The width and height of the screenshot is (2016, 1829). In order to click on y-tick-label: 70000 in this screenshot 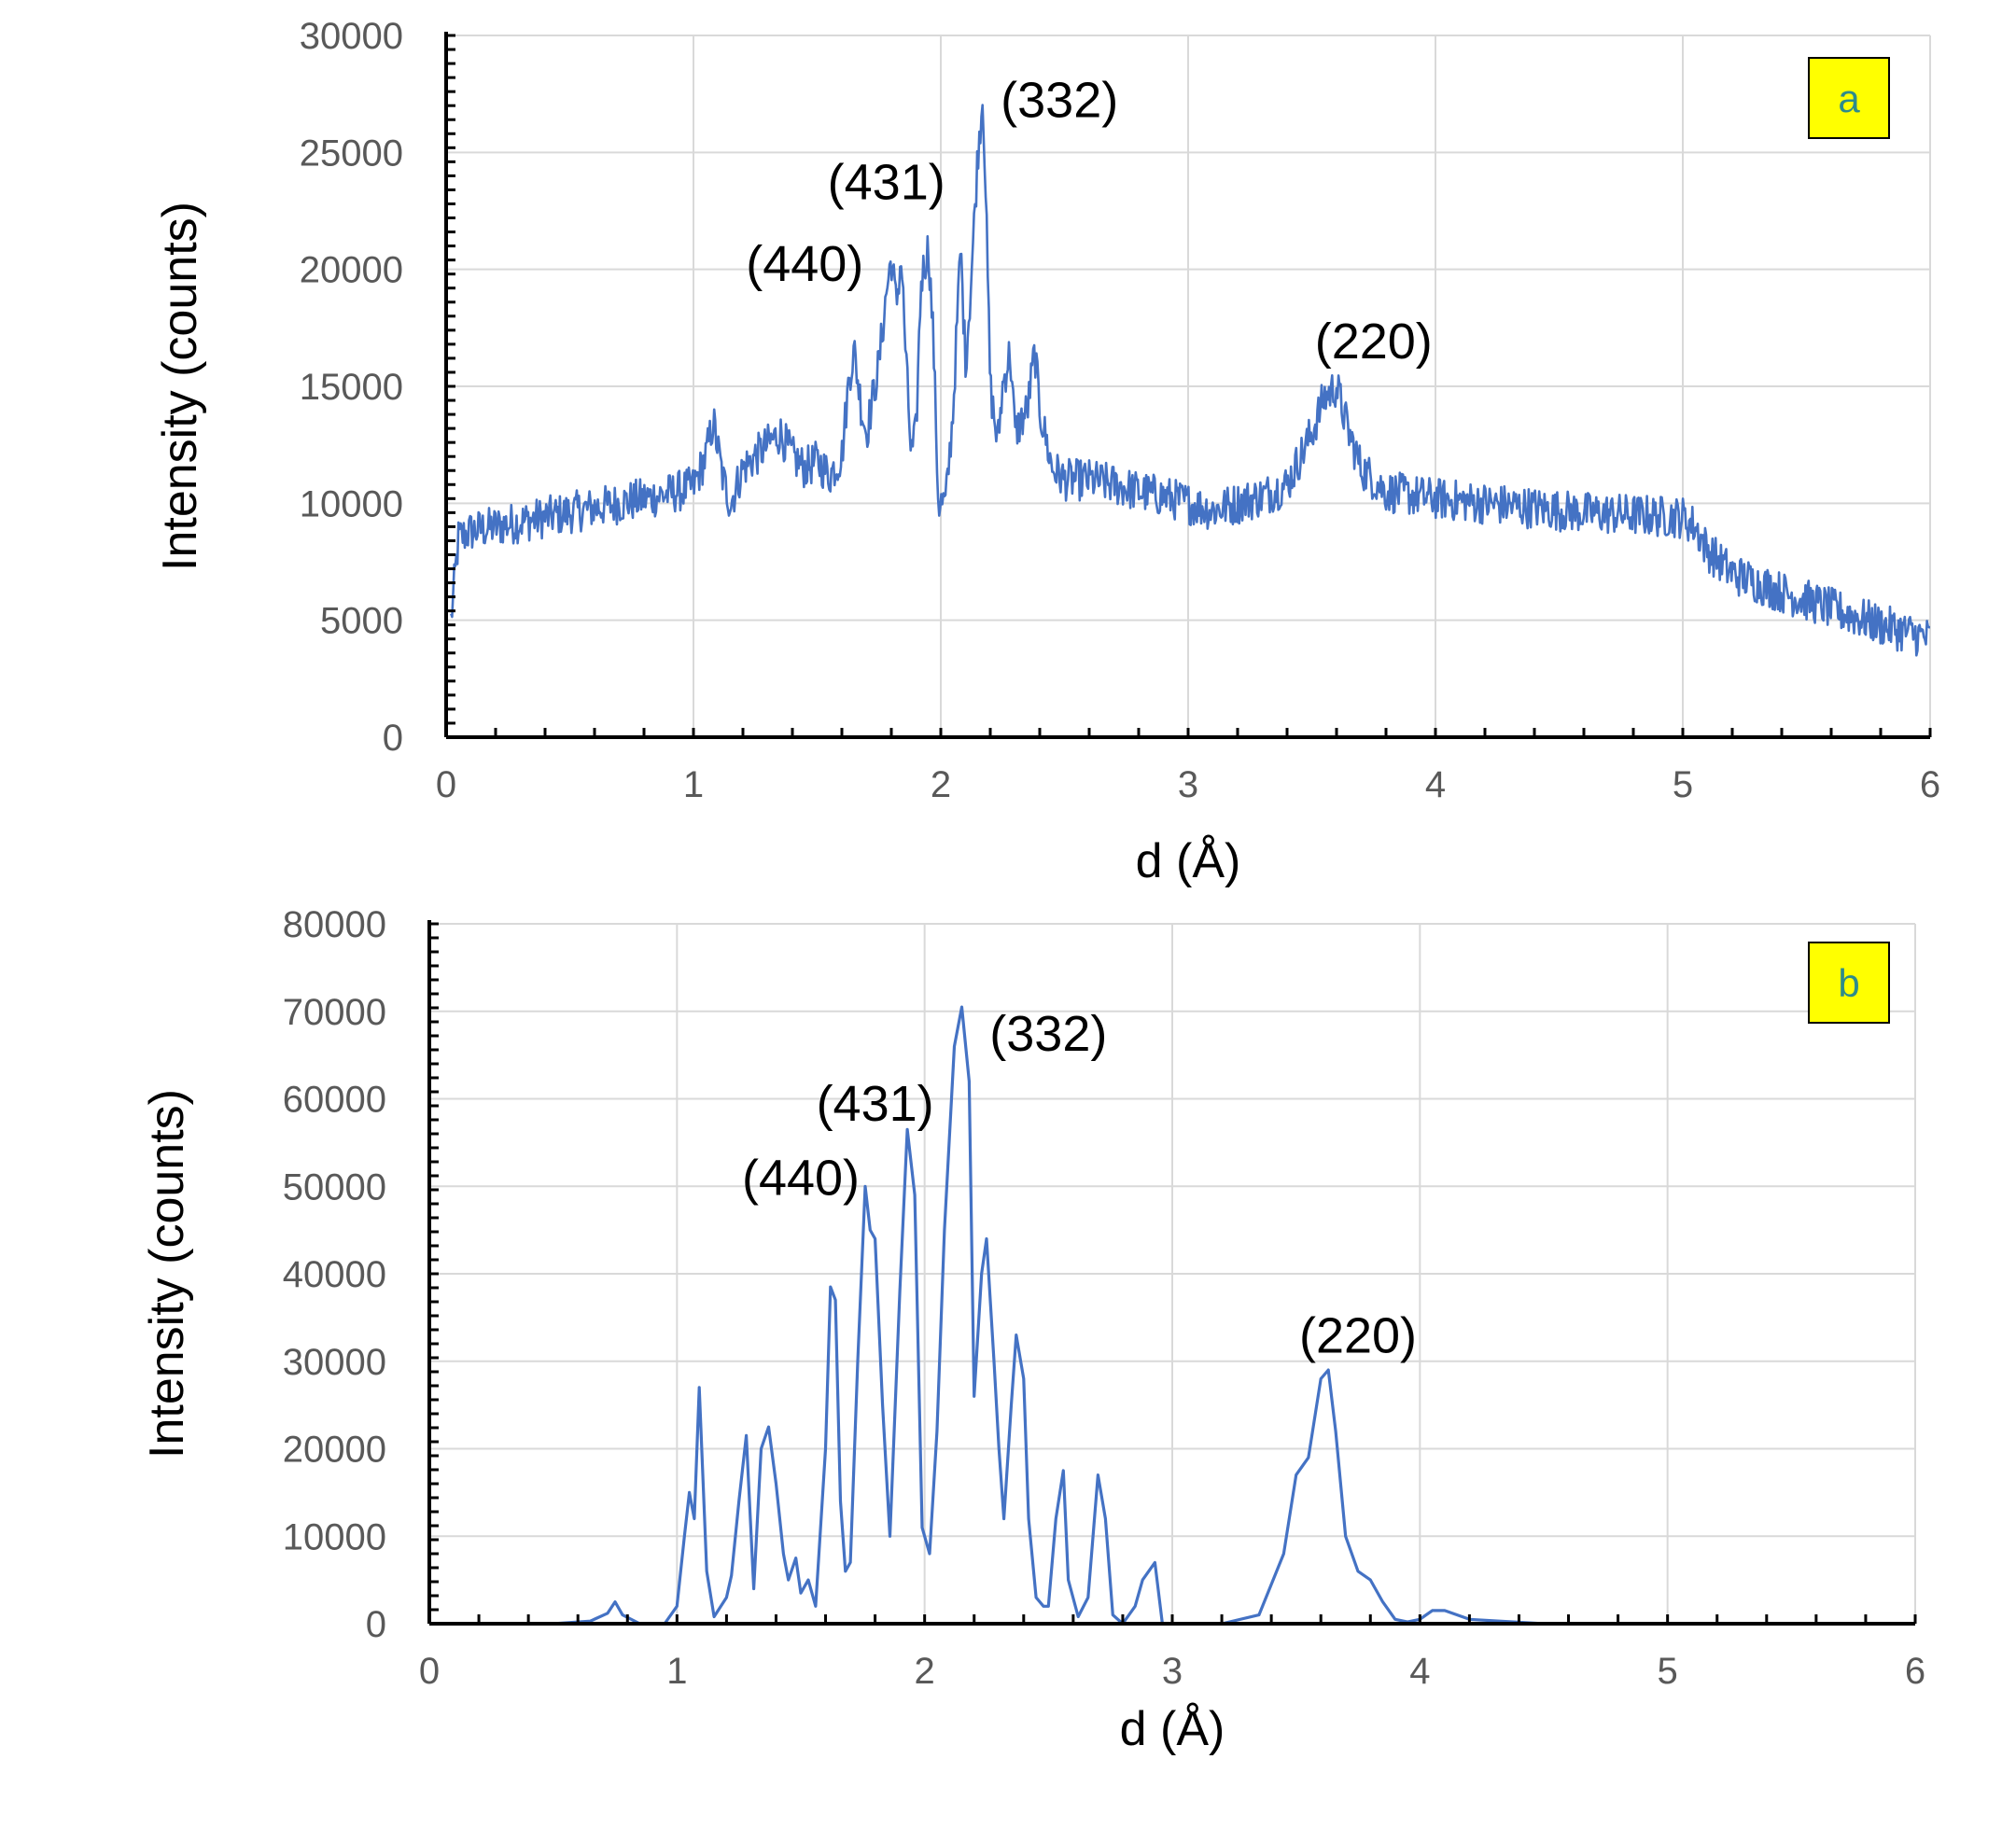, I will do `click(334, 1013)`.